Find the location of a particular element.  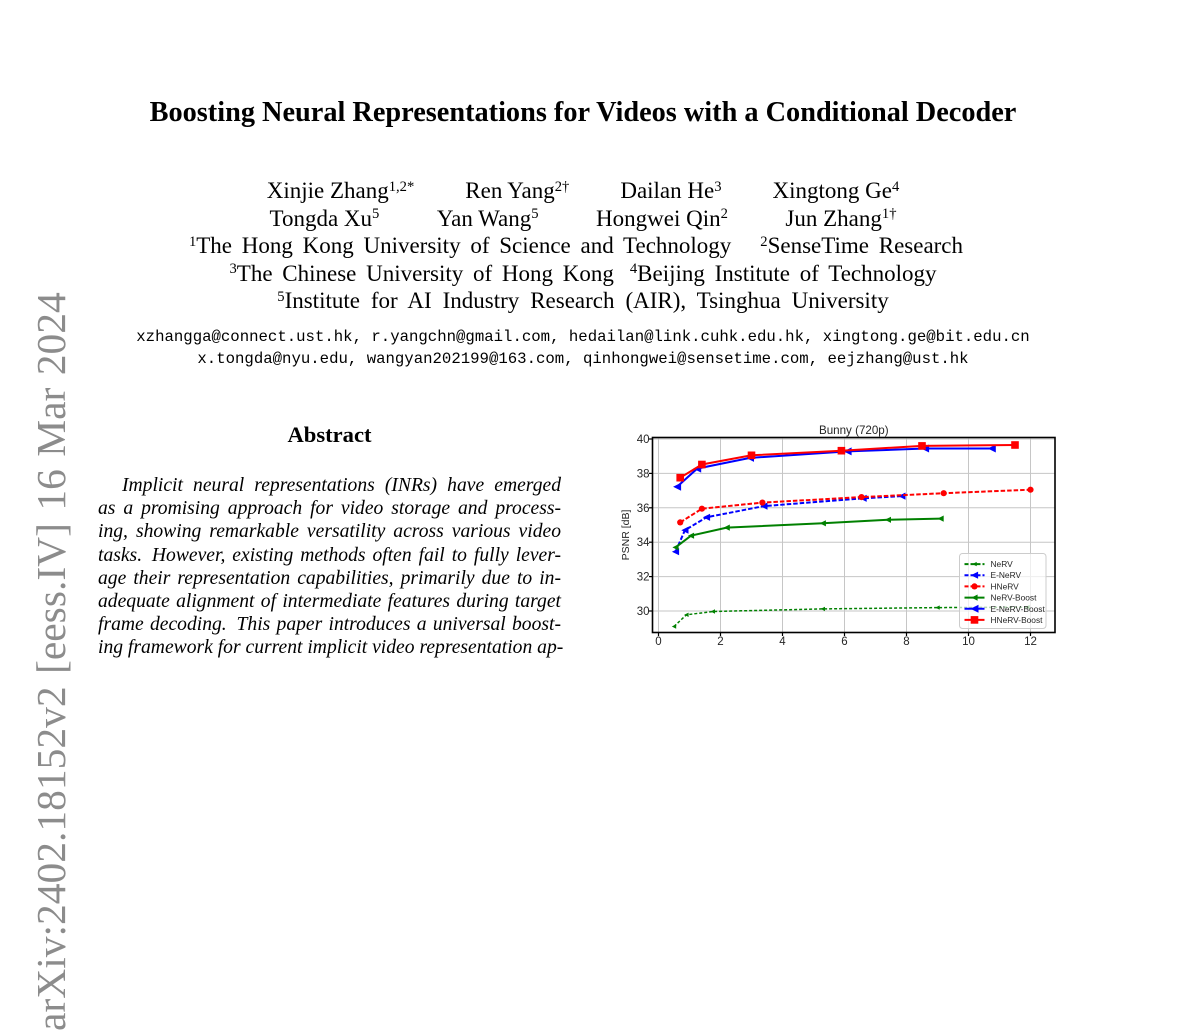

svg-text: HNeRV-Boost is located at coordinates (1017, 620).